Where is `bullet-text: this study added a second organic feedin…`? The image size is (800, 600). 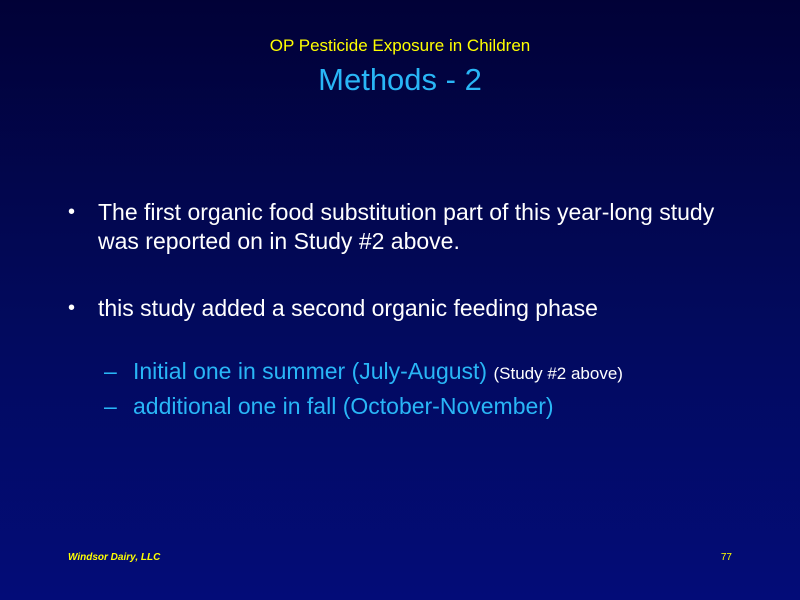 bullet-text: this study added a second organic feedin… is located at coordinates (348, 308).